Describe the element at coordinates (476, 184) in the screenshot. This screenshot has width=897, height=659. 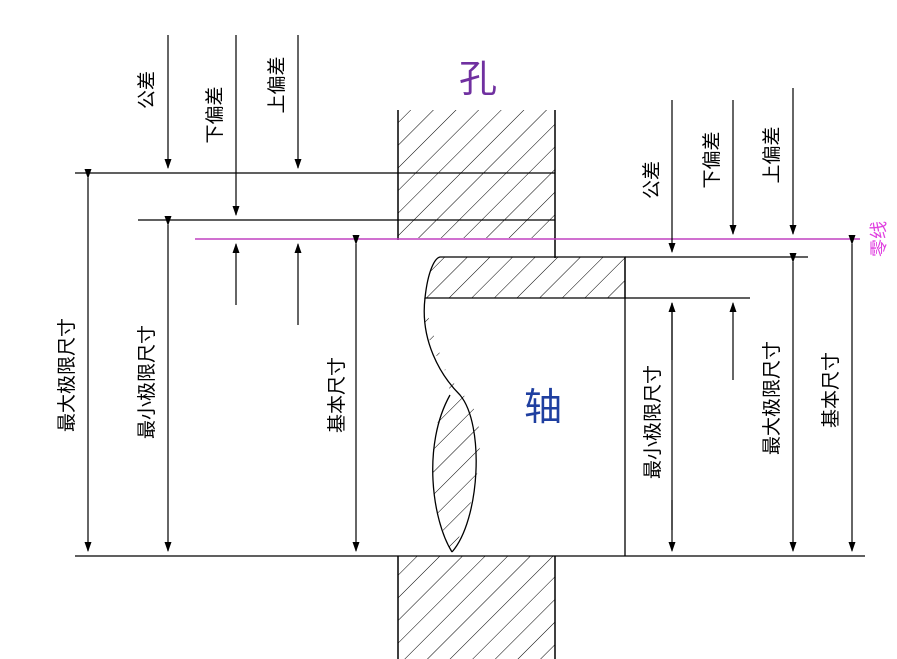
I see `hole-body-upper` at that location.